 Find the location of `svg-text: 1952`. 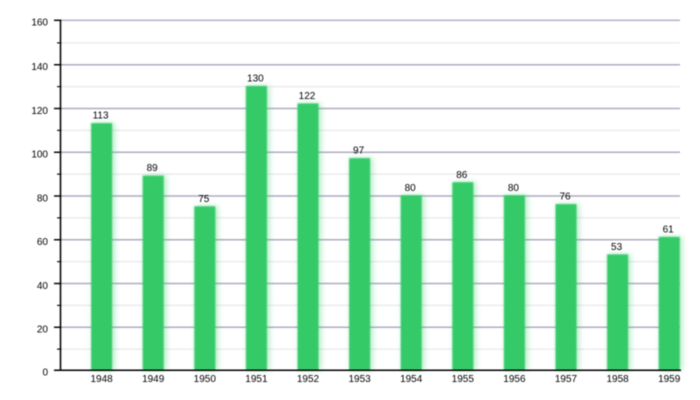

svg-text: 1952 is located at coordinates (308, 379).